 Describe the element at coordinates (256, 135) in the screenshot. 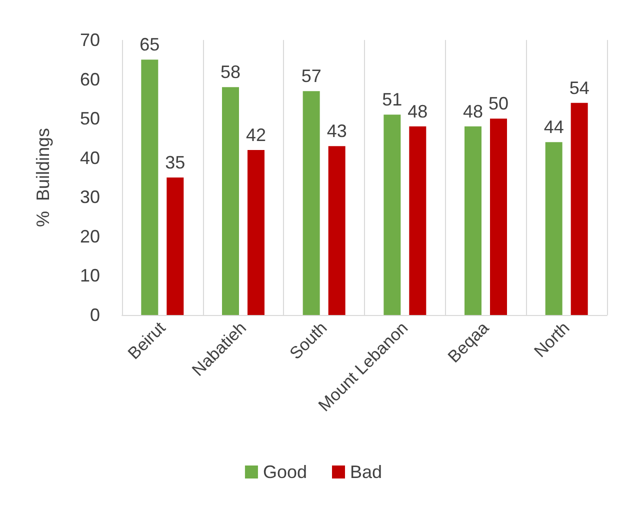

I see `data-label: 42` at that location.